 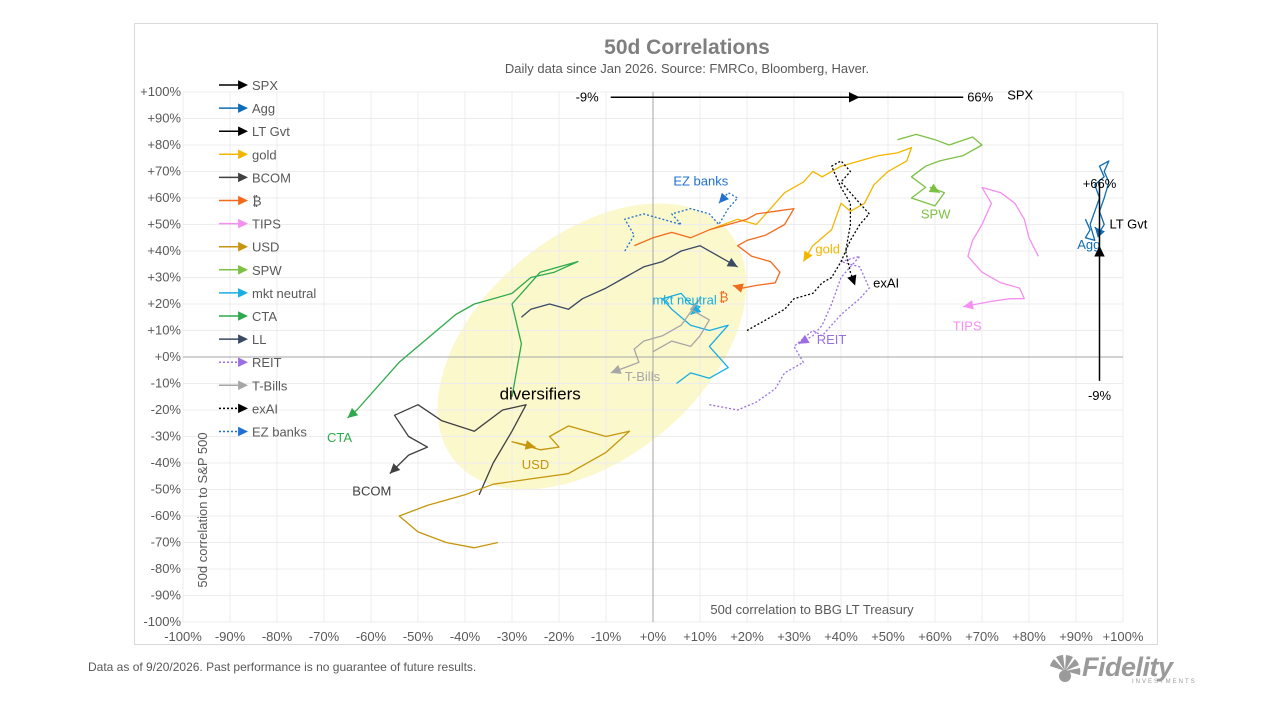 What do you see at coordinates (616, 369) in the screenshot?
I see `series-end-arrow-t-bills` at bounding box center [616, 369].